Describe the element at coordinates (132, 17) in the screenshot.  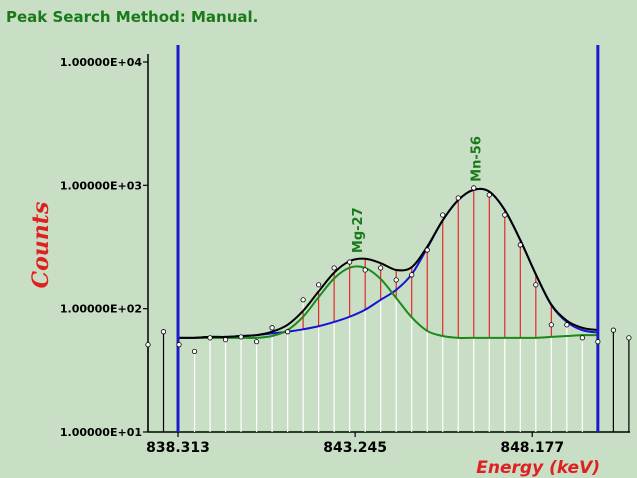
I see `chart-title: Peak Search Method: Manual.` at that location.